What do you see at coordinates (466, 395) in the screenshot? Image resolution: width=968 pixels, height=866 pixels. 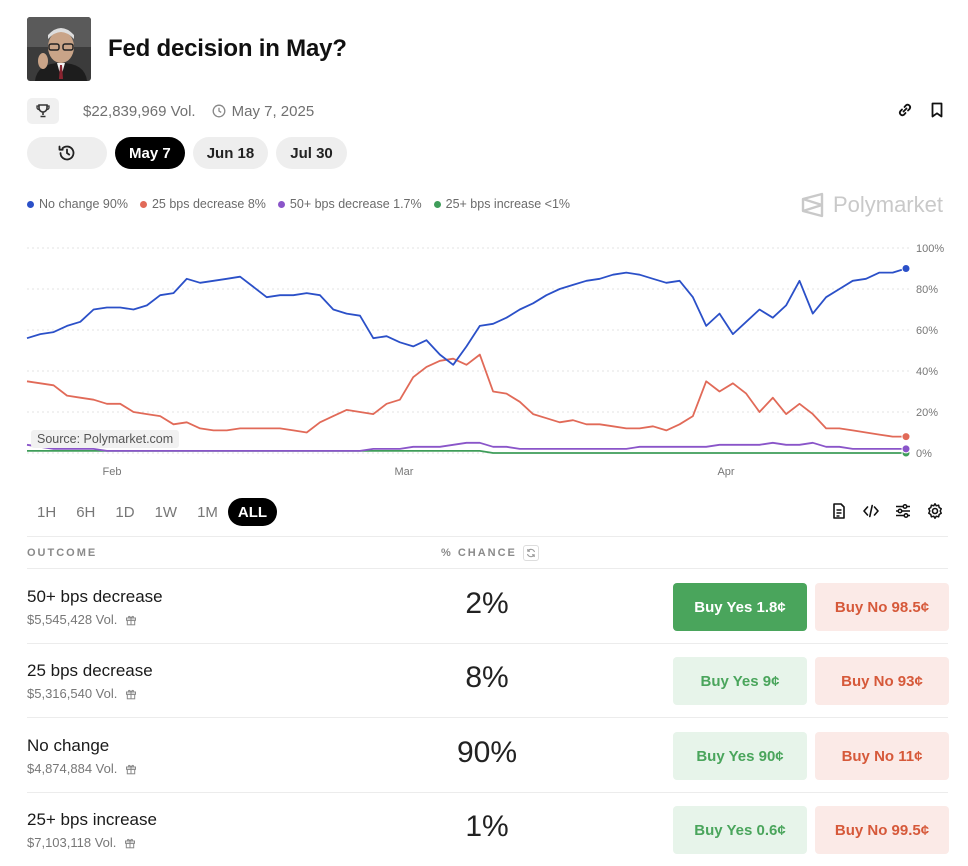 I see `series-line-25-bps-decrease` at bounding box center [466, 395].